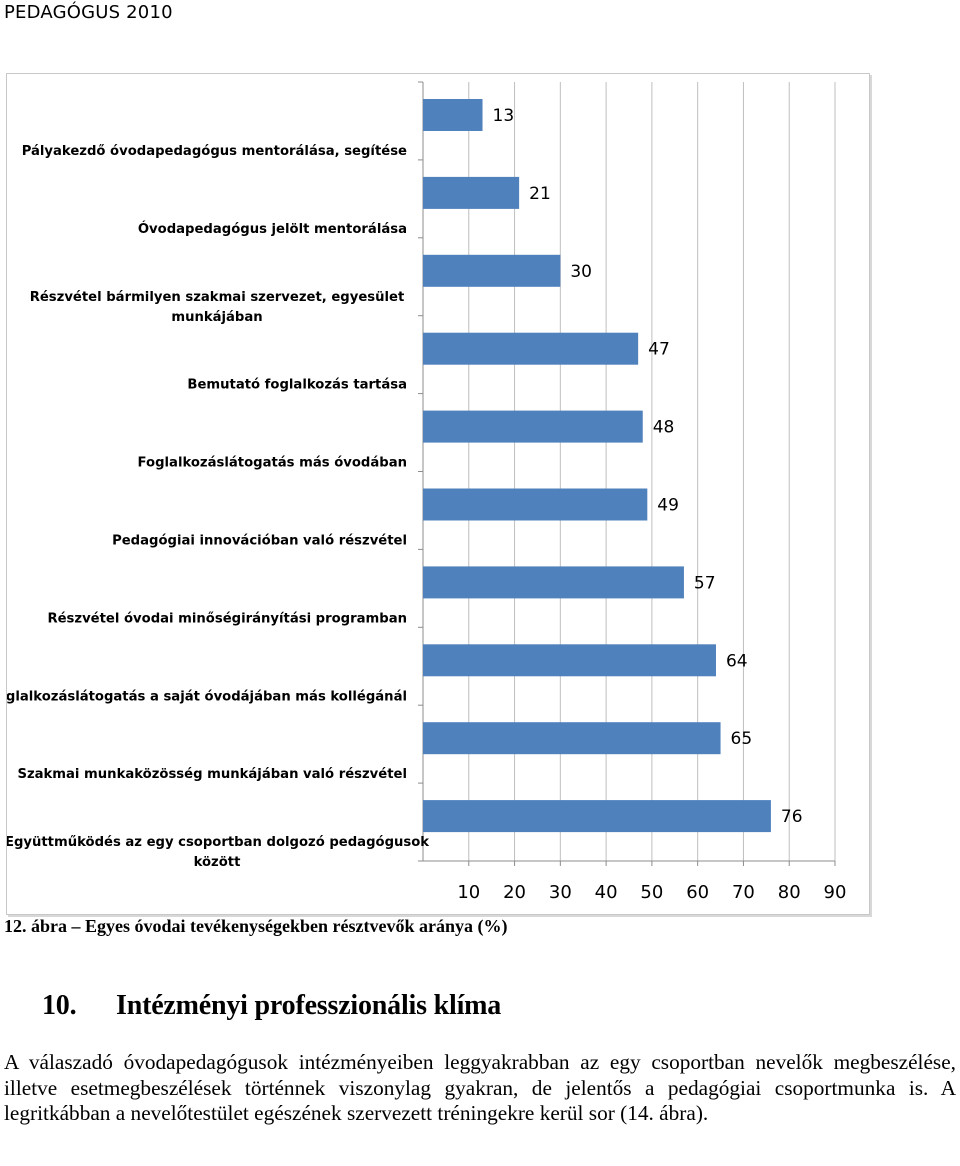 The width and height of the screenshot is (960, 1166). What do you see at coordinates (216, 317) in the screenshot?
I see `category-label: munkájában` at bounding box center [216, 317].